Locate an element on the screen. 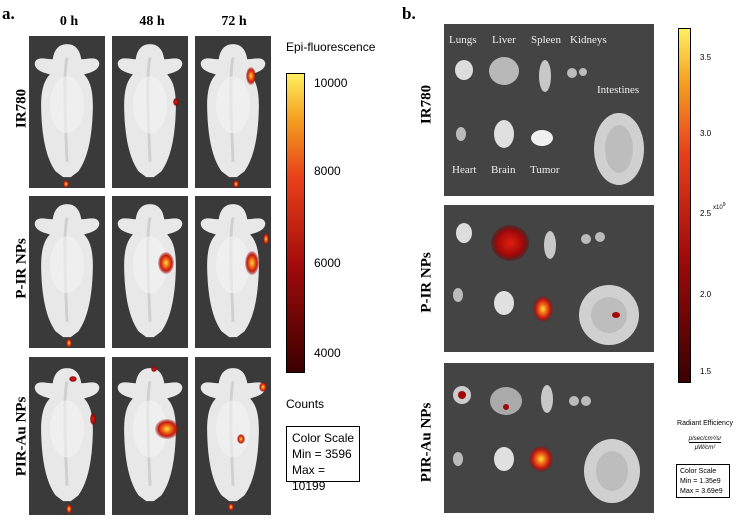  scale-a-box-min: Min = 3596 is located at coordinates (322, 454).